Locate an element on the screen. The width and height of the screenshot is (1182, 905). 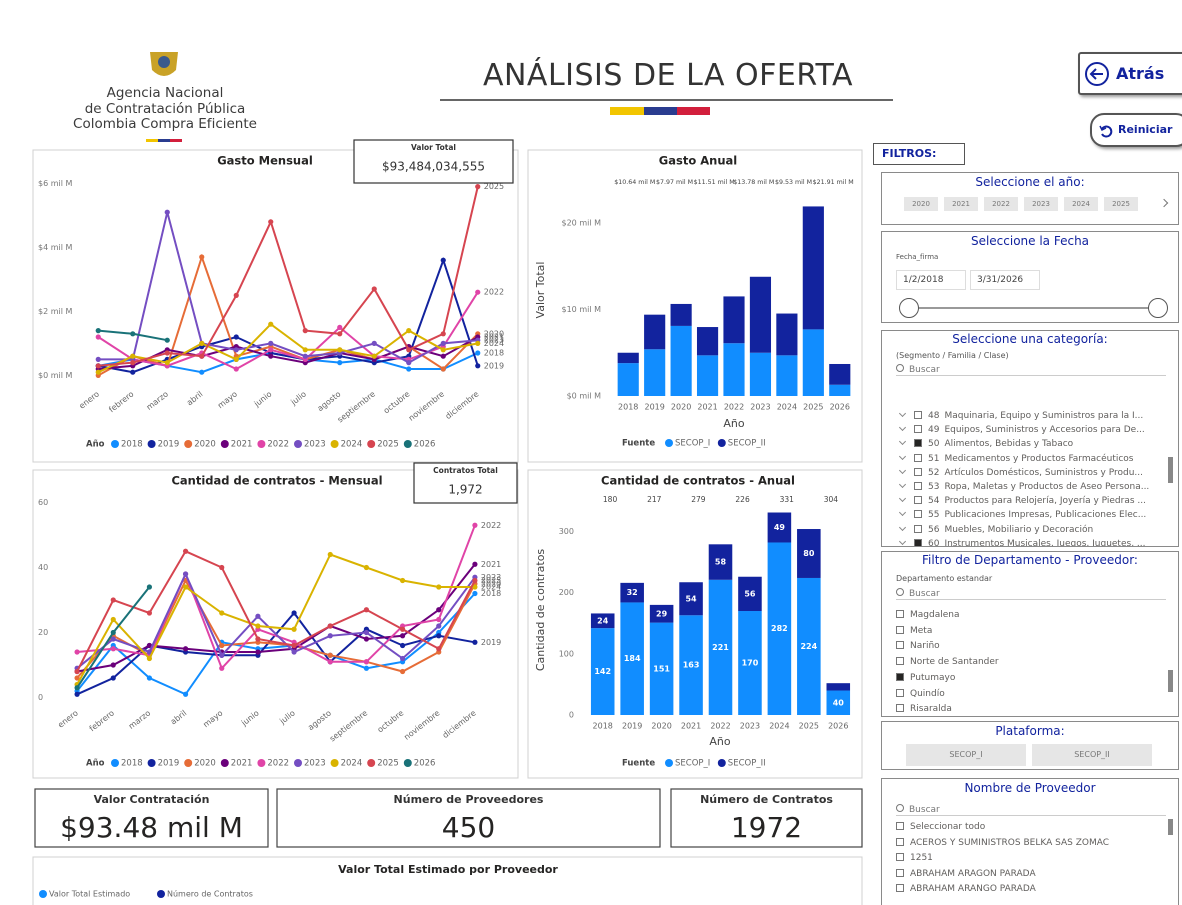
category-label: Alimentos, Bebidas y Tabaco is located at coordinates (1009, 444).